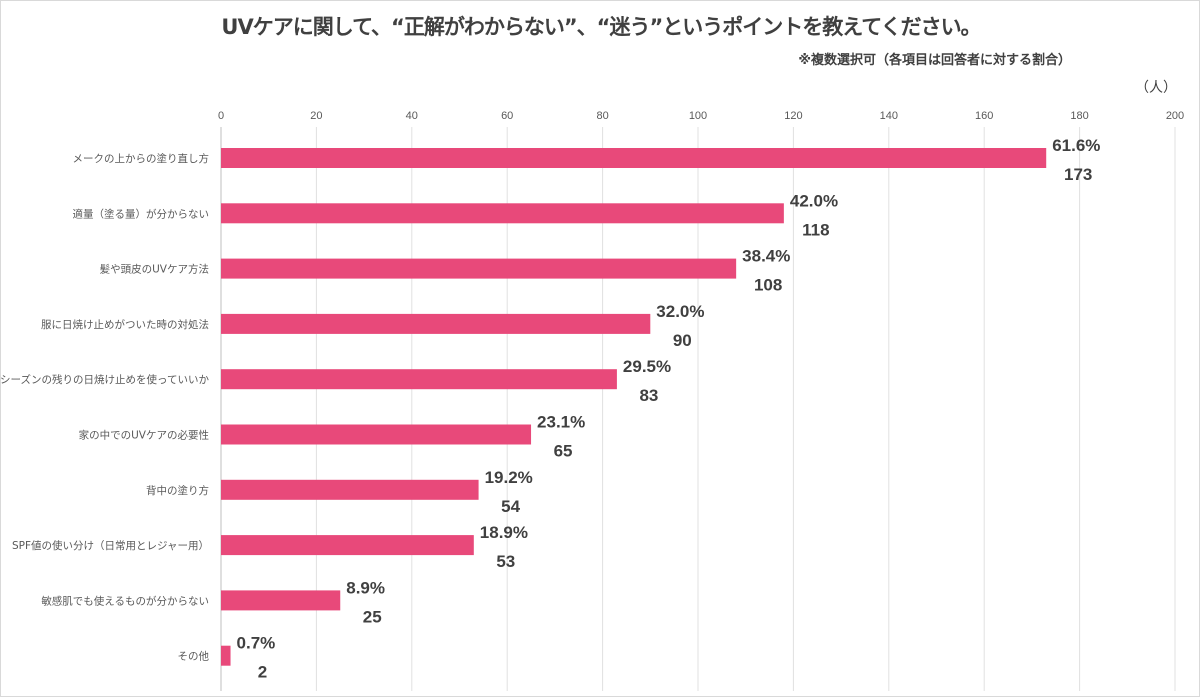  What do you see at coordinates (125, 600) in the screenshot?
I see `category-label: 敏感肌でも使えるものが分からない` at bounding box center [125, 600].